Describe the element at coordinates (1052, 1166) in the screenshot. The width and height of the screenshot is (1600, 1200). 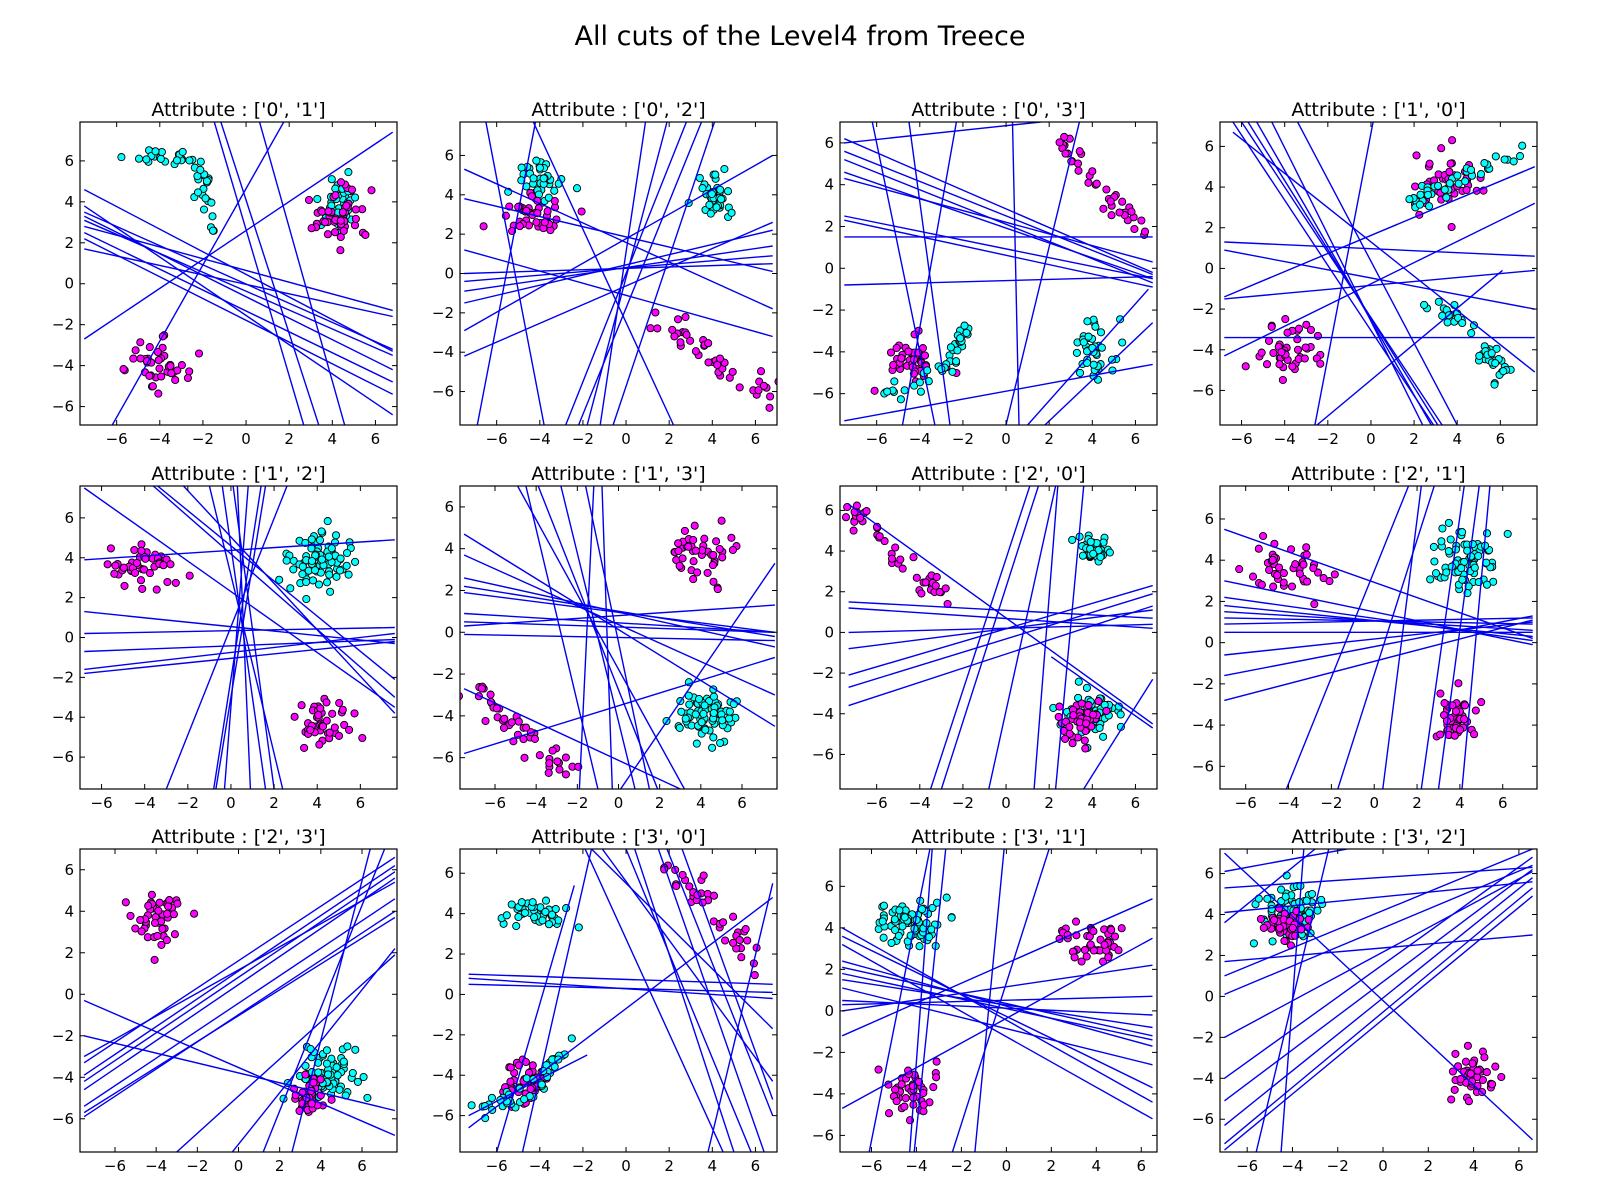
I see `x-tick-label: 2` at that location.